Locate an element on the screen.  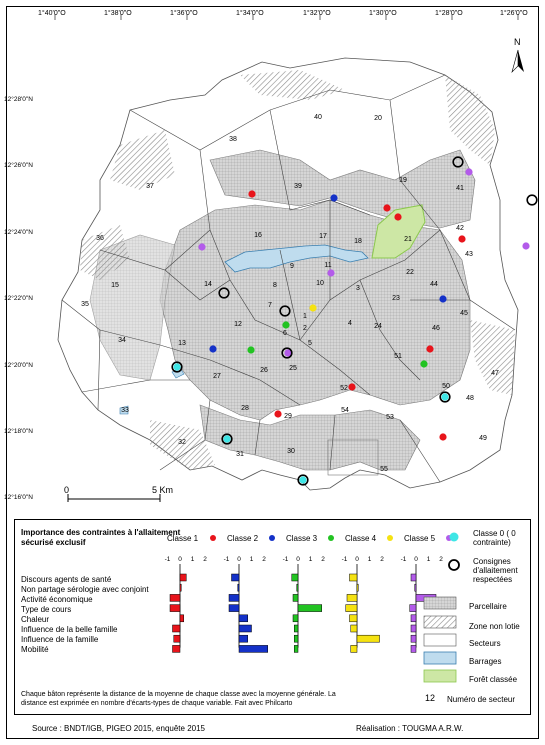
legend-non-lotie: Zone non lotie is located at coordinates (494, 626).